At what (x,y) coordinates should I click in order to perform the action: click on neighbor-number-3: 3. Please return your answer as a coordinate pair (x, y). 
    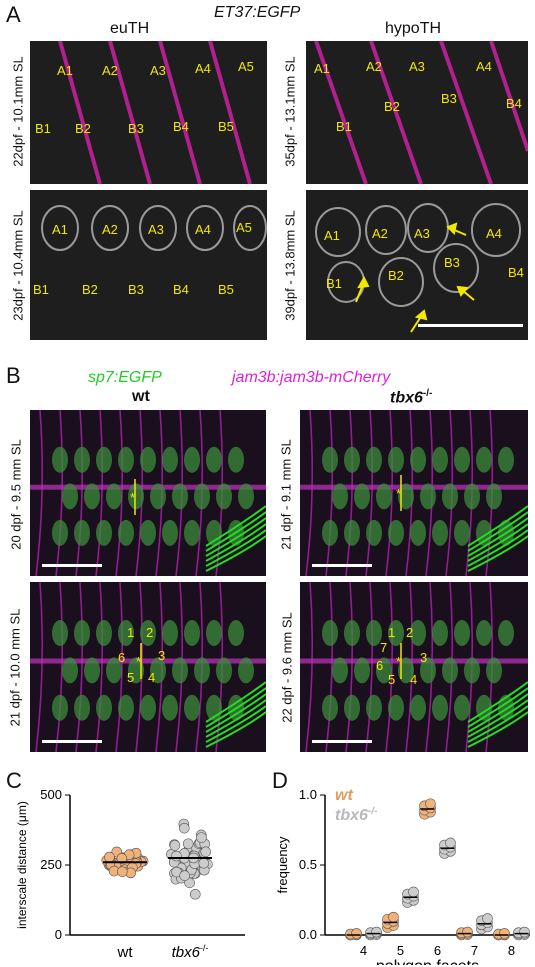
    Looking at the image, I should click on (161, 655).